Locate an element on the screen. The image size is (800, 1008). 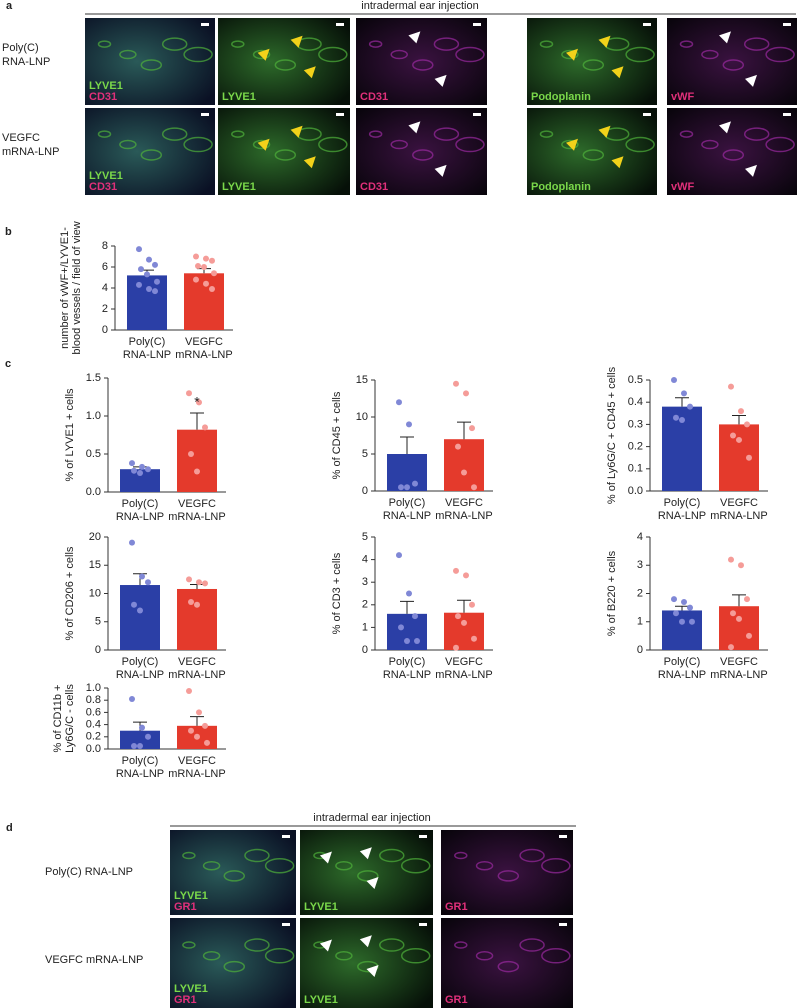
row-label: VEGFC is located at coordinates (21, 138).